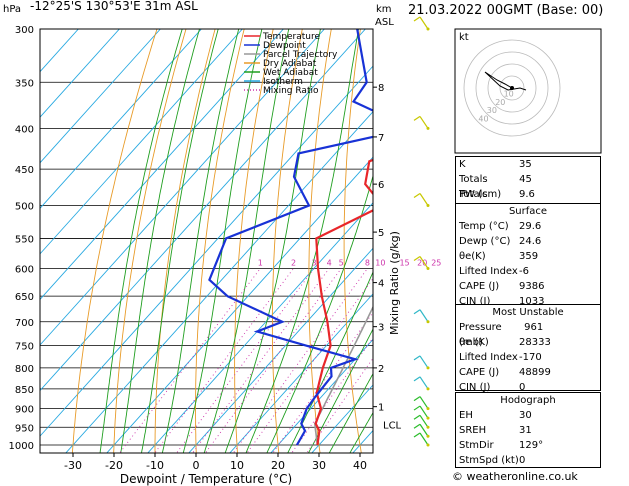 This screenshot has width=629, height=486. I want to click on hodograph-stat-value: 30, so click(525, 415).